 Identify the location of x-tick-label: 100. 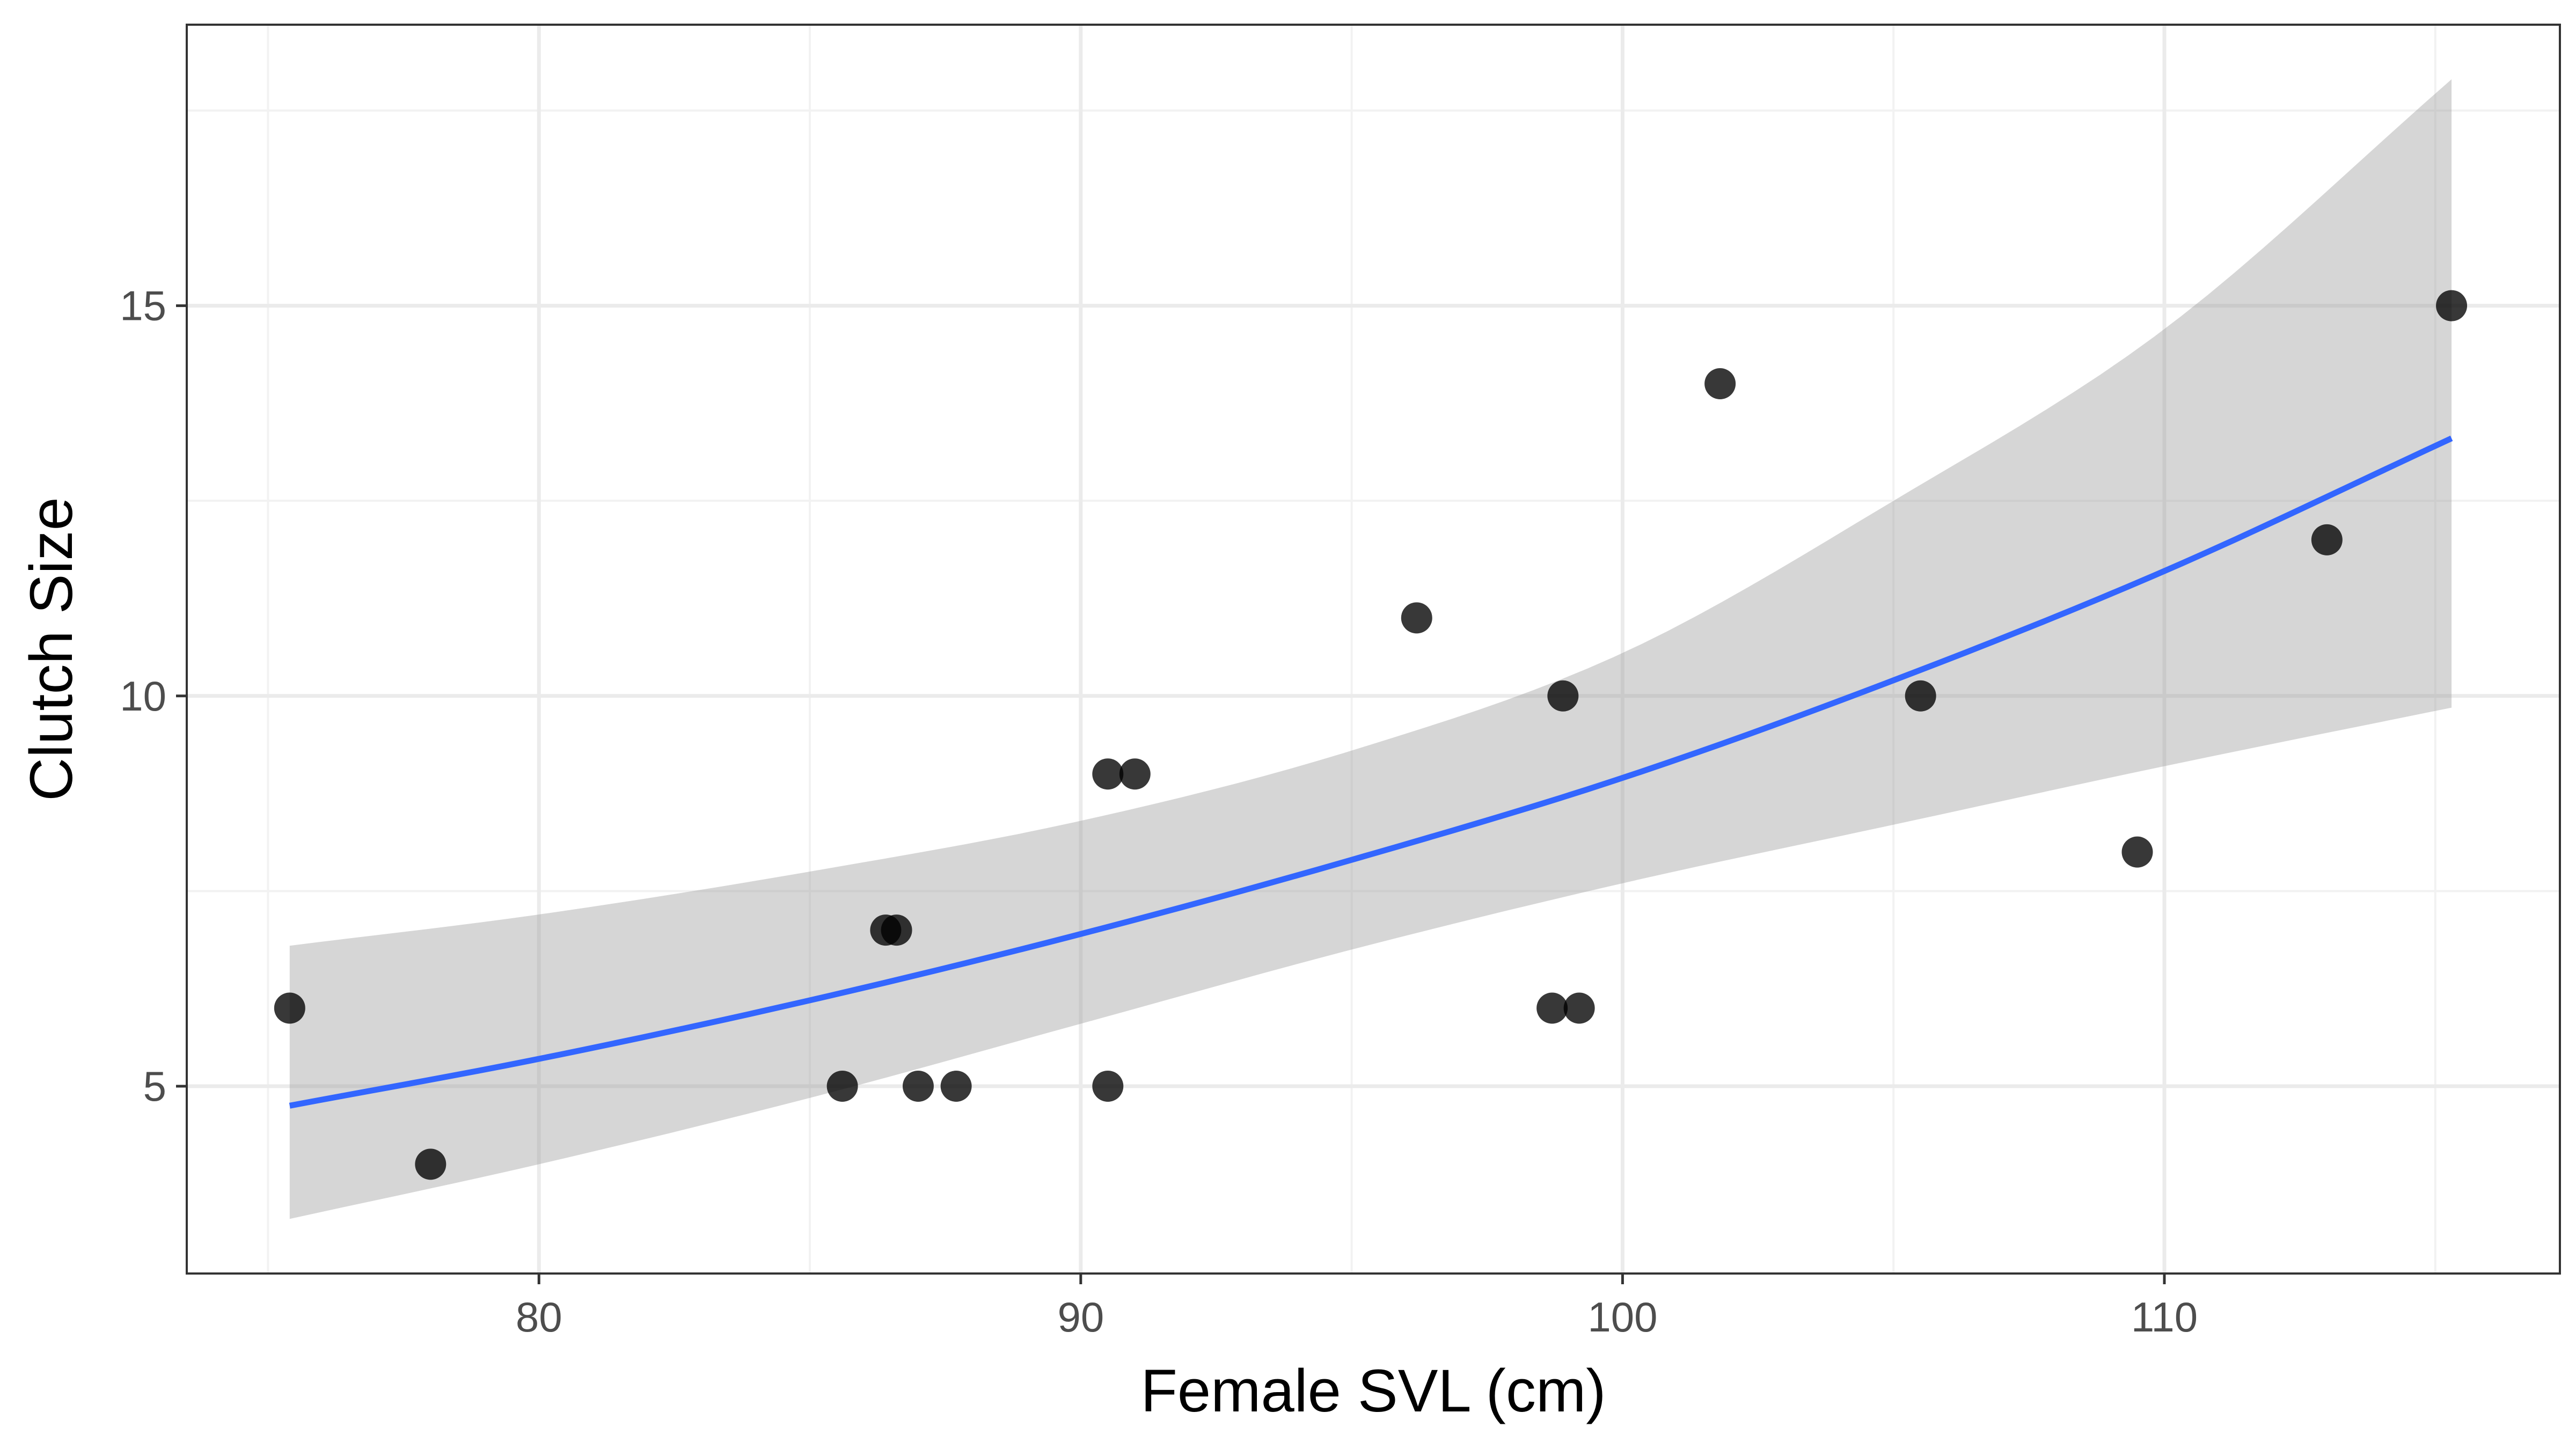
(1622, 1317).